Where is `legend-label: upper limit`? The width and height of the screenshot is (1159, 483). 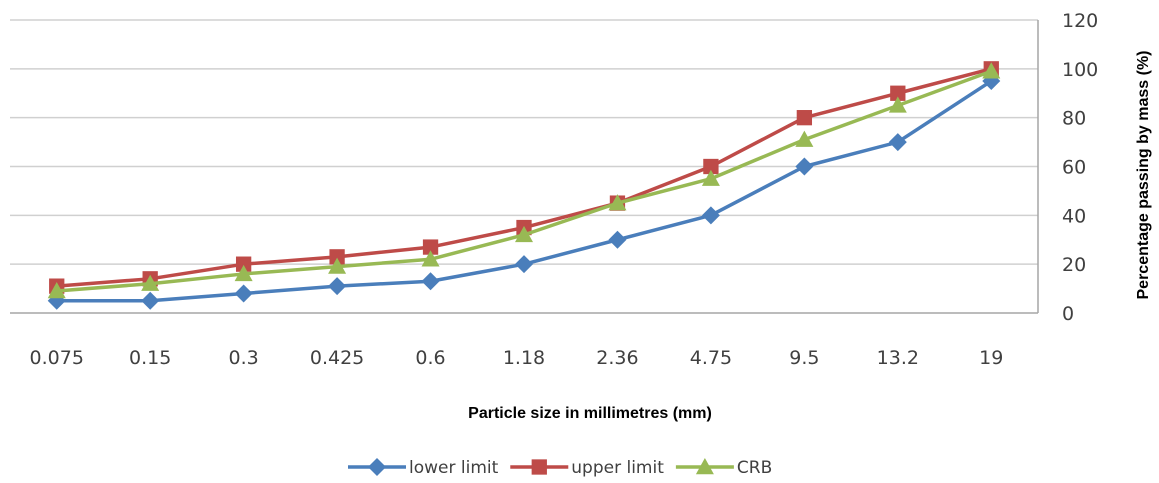 legend-label: upper limit is located at coordinates (617, 468).